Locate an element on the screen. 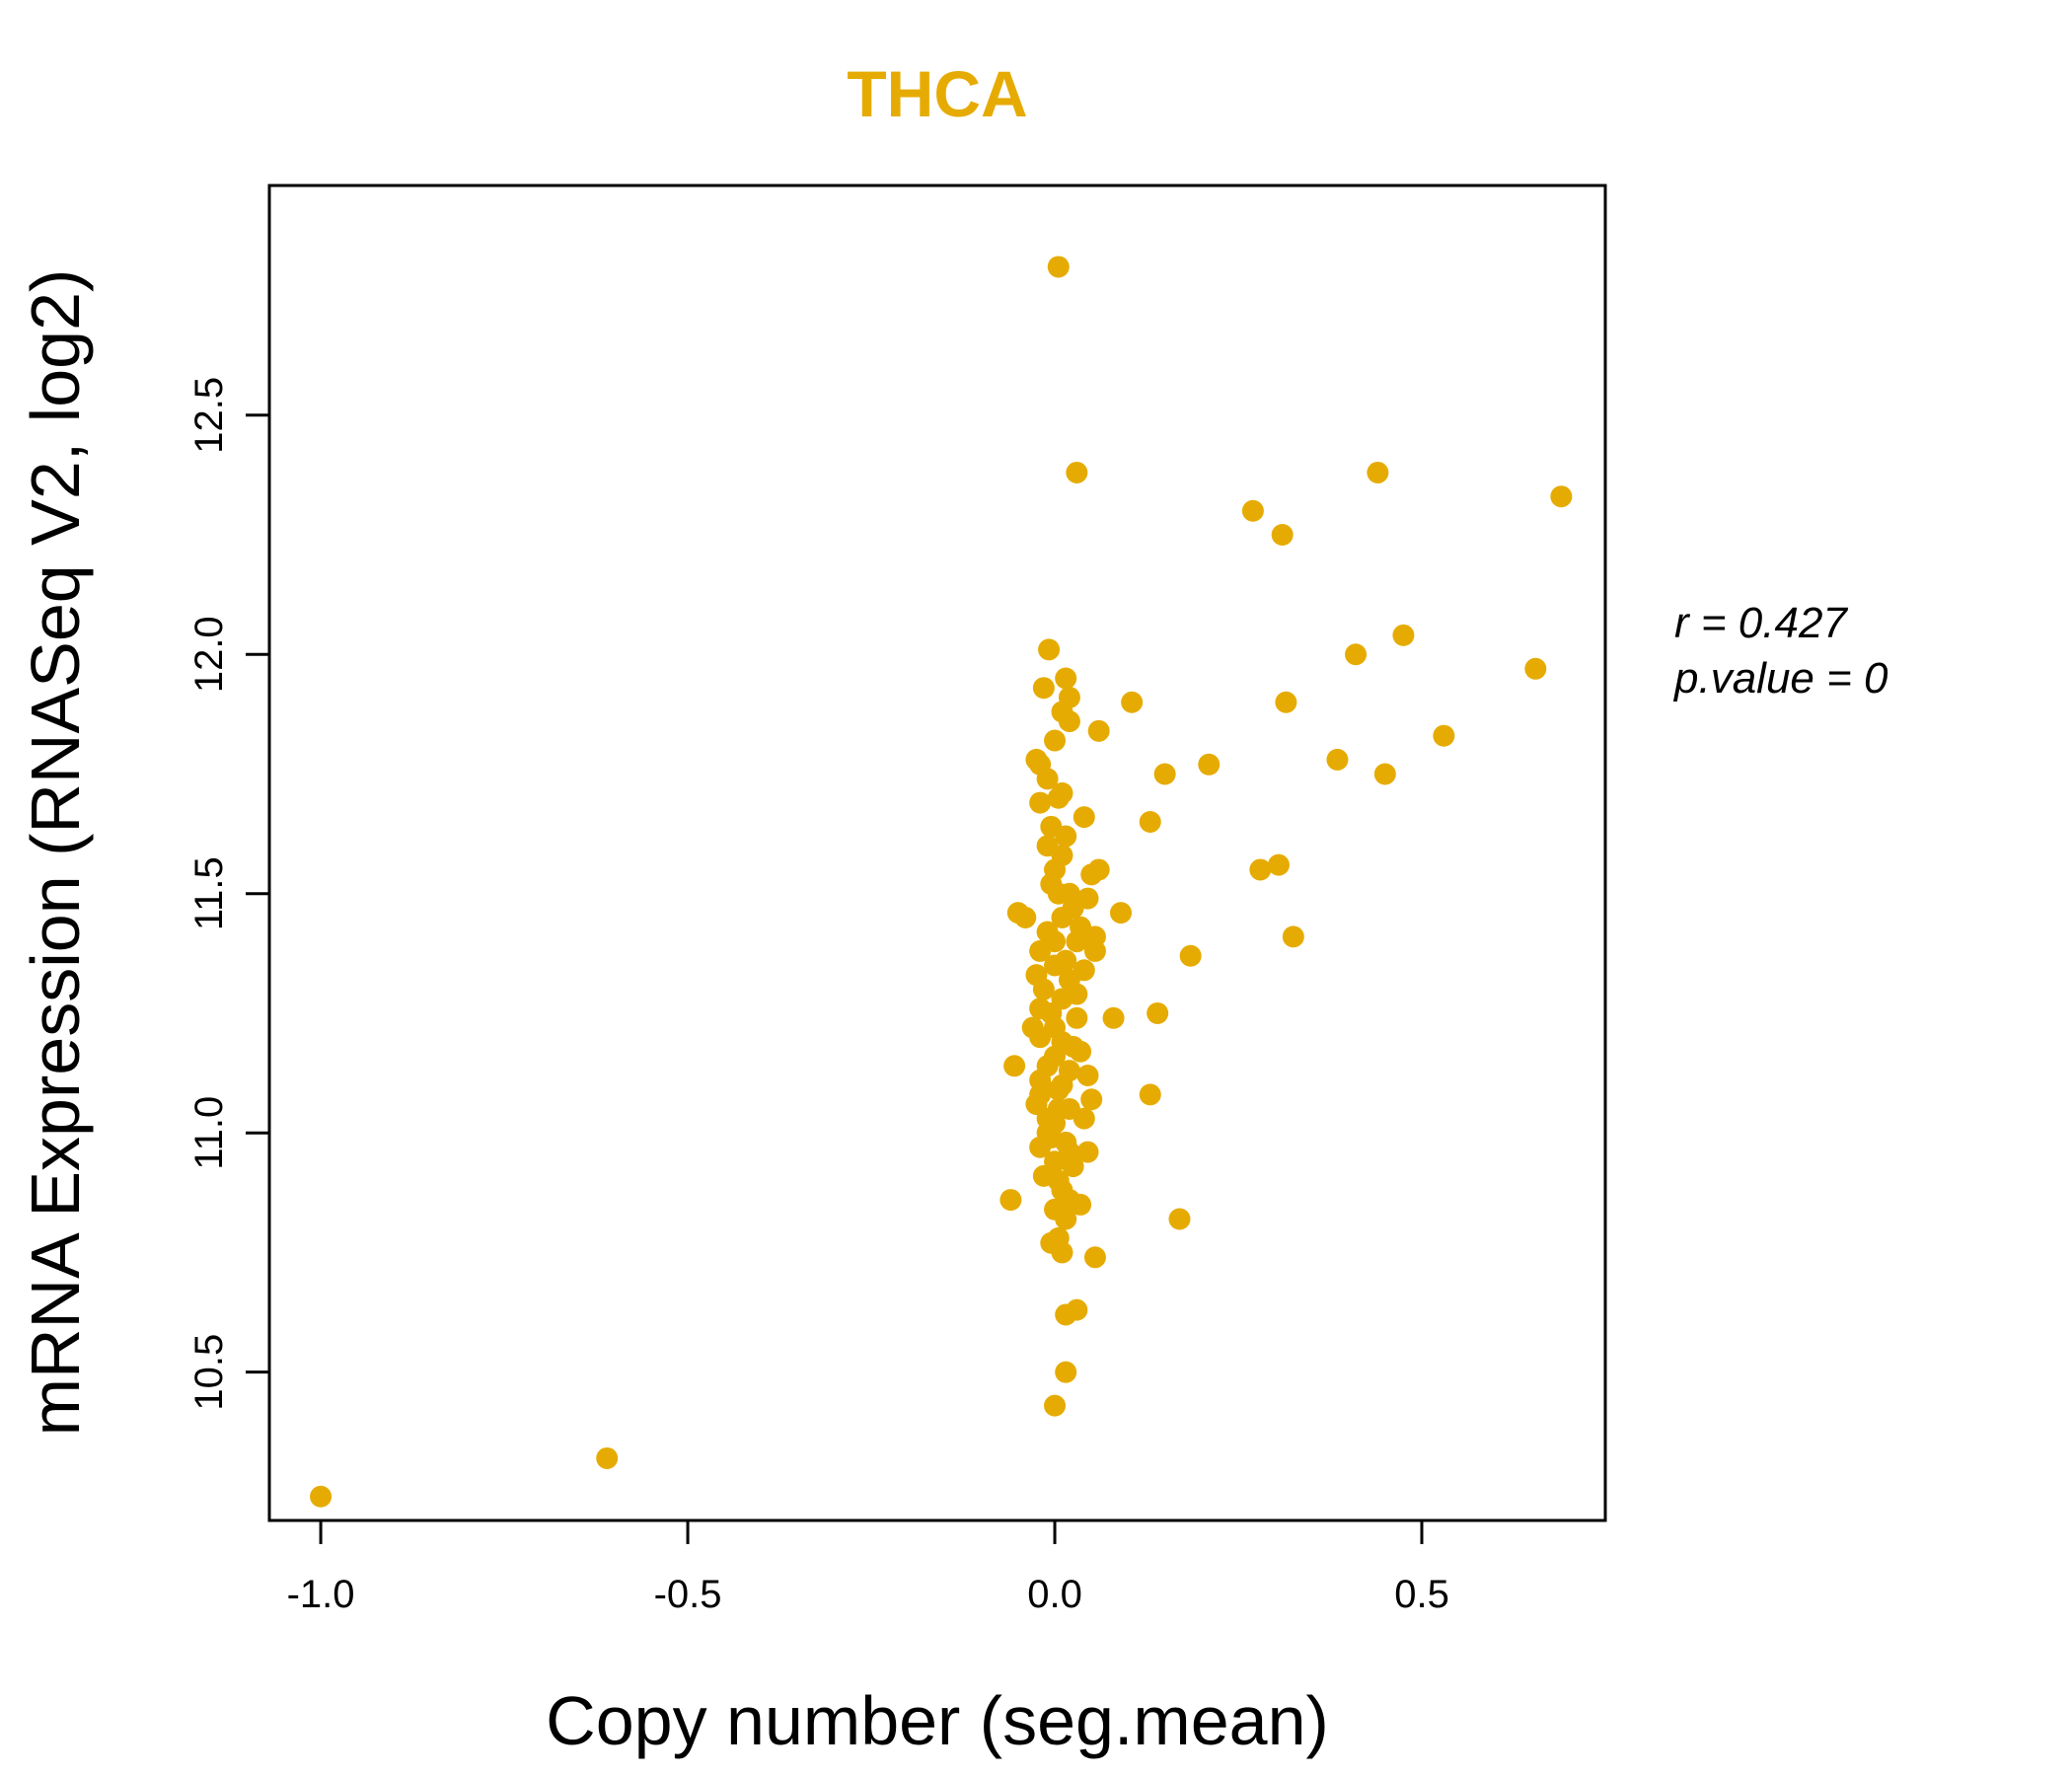 The image size is (2072, 1776). correlation-annotation: r = 0.427 is located at coordinates (1761, 623).